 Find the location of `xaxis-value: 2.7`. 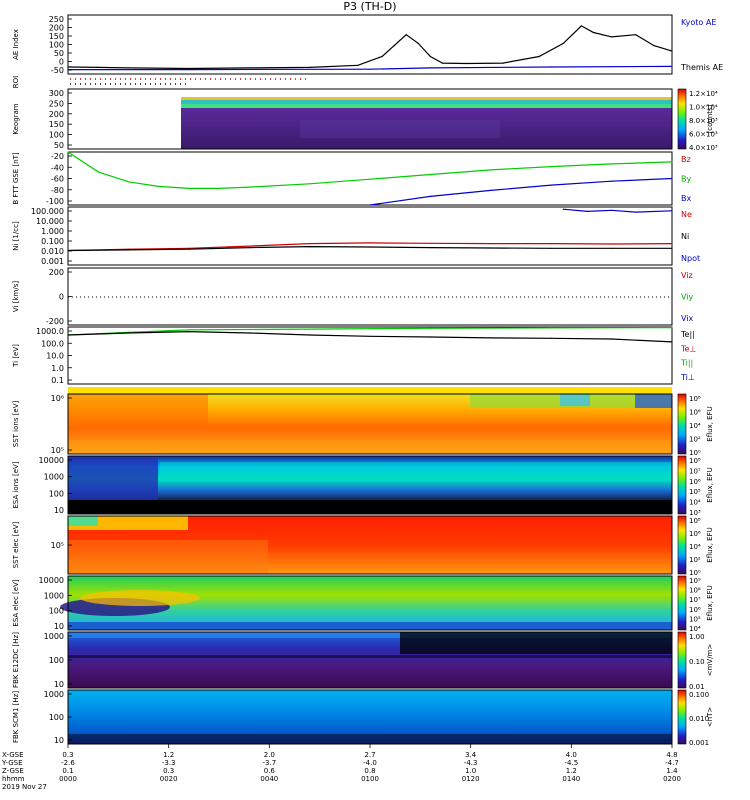

xaxis-value: 2.7 is located at coordinates (369, 755).